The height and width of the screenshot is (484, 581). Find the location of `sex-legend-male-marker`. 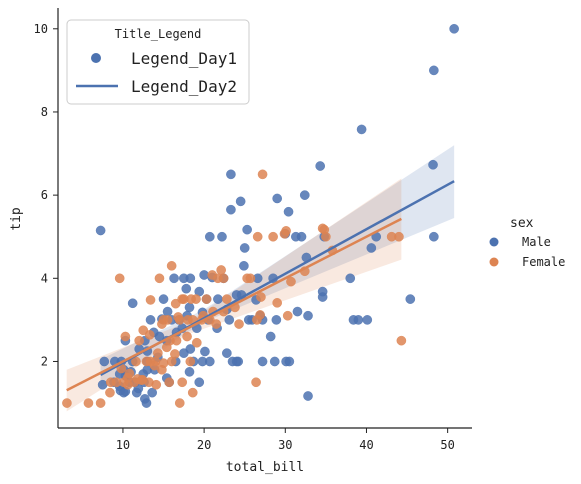

sex-legend-male-marker is located at coordinates (494, 242).